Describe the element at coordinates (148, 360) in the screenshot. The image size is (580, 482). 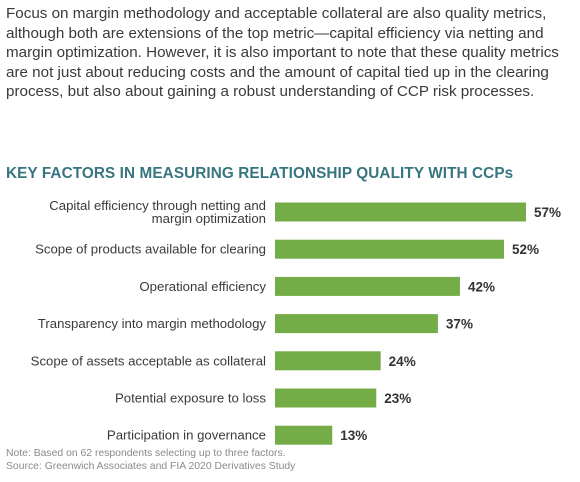
I see `category-label: Scope of assets acceptable as collateral` at that location.